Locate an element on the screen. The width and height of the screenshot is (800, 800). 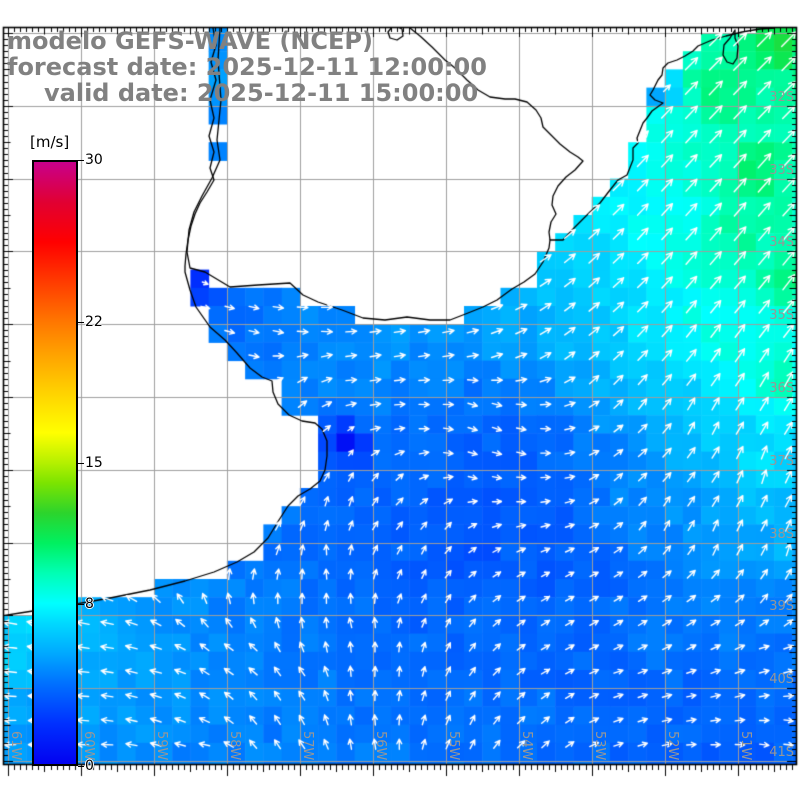
lon-label: 61W is located at coordinates (15, 746).